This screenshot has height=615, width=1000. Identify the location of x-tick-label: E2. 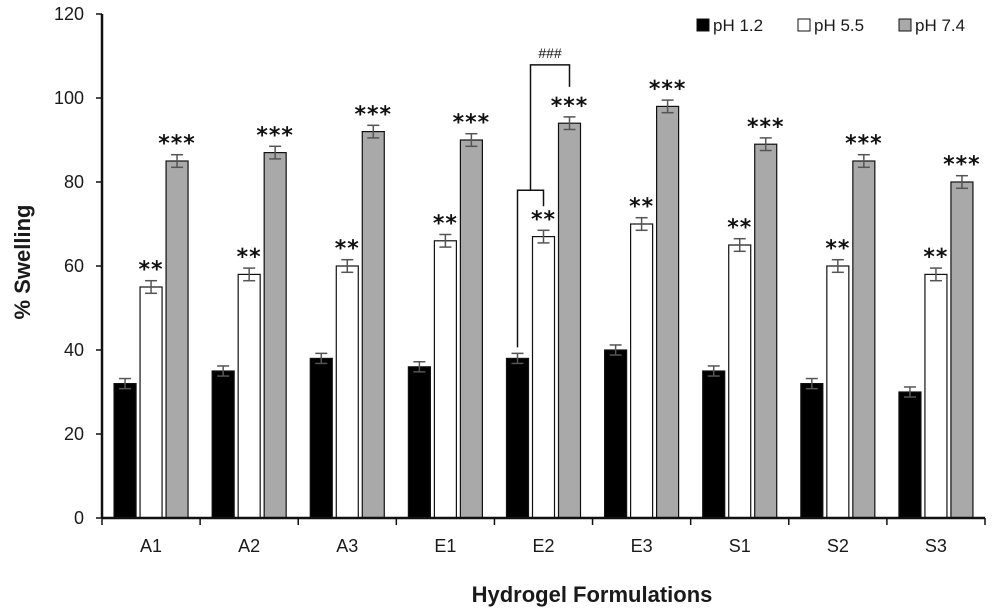
(543, 546).